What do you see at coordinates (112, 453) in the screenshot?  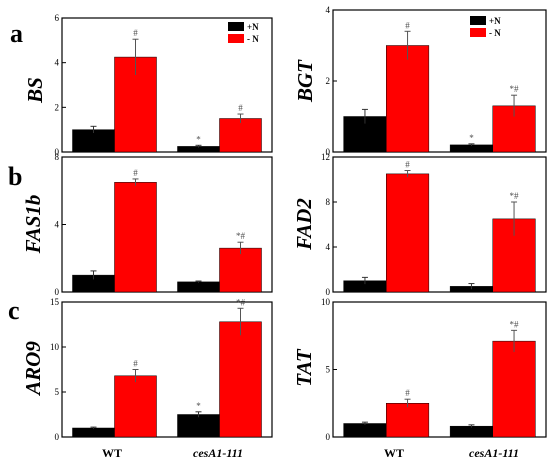 I see `x-category-wt-left: WT` at bounding box center [112, 453].